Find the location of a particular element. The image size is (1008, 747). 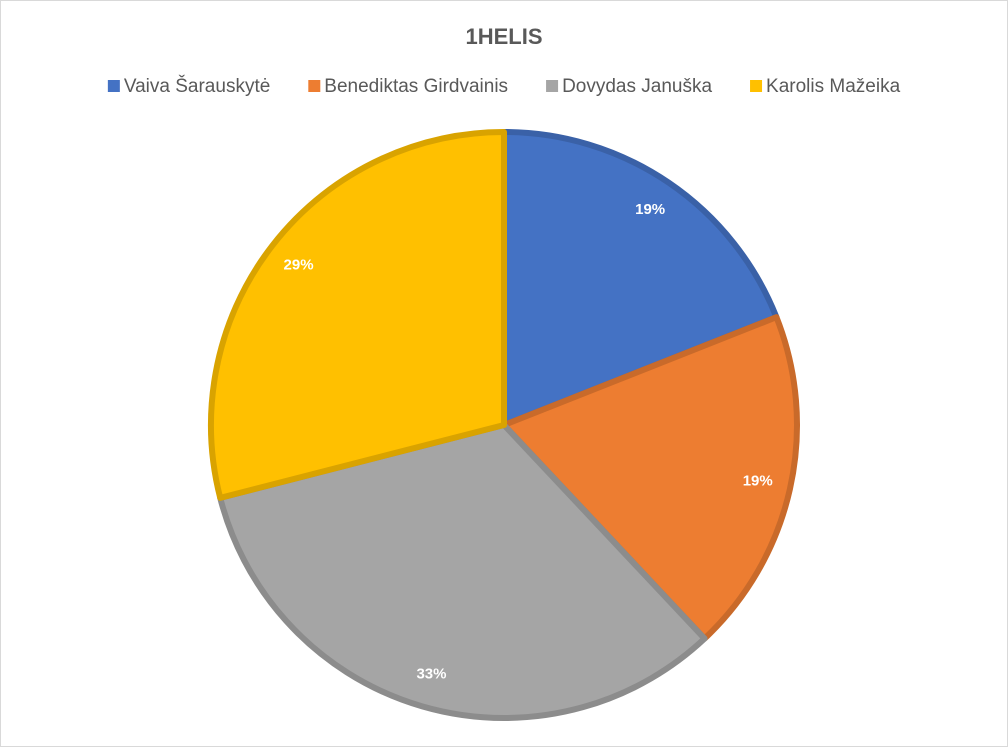

legend-label: Karolis Mažeika is located at coordinates (833, 86).